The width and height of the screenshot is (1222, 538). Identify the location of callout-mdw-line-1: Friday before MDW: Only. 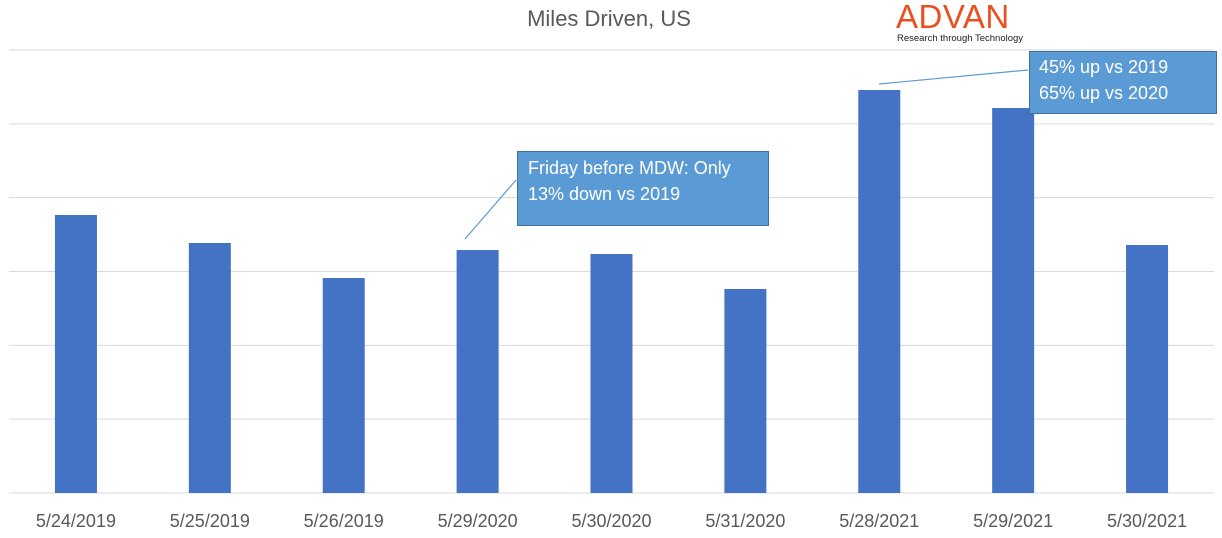
(629, 168).